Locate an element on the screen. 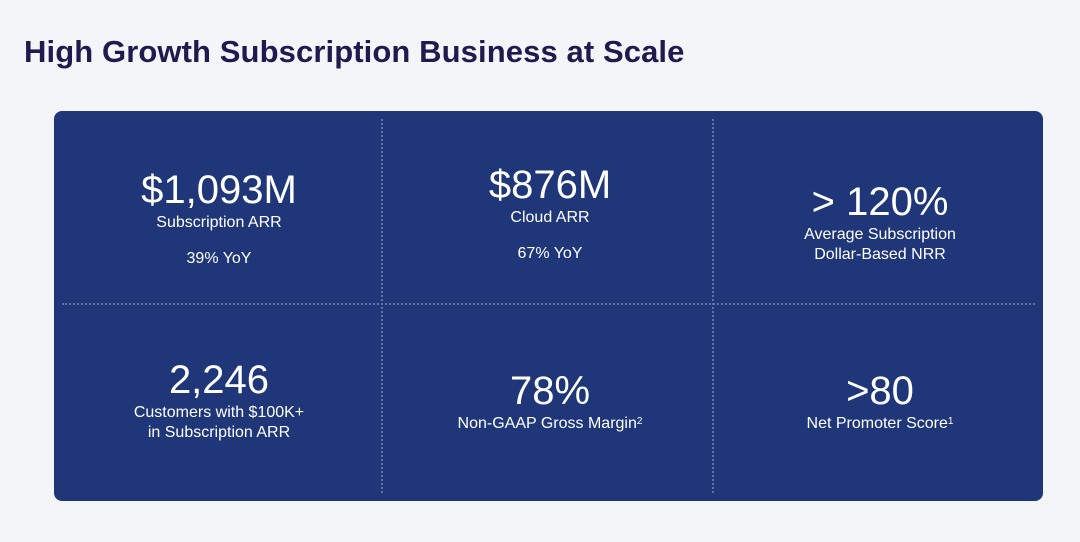 This screenshot has height=542, width=1080. footnote-marker: 2 is located at coordinates (639, 421).